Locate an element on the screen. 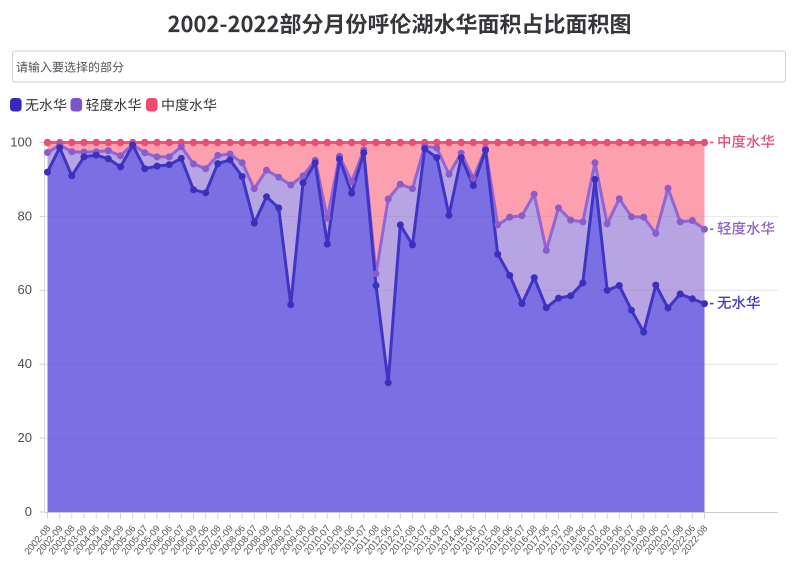 The image size is (796, 575). svg-text: 0 is located at coordinates (28, 511).